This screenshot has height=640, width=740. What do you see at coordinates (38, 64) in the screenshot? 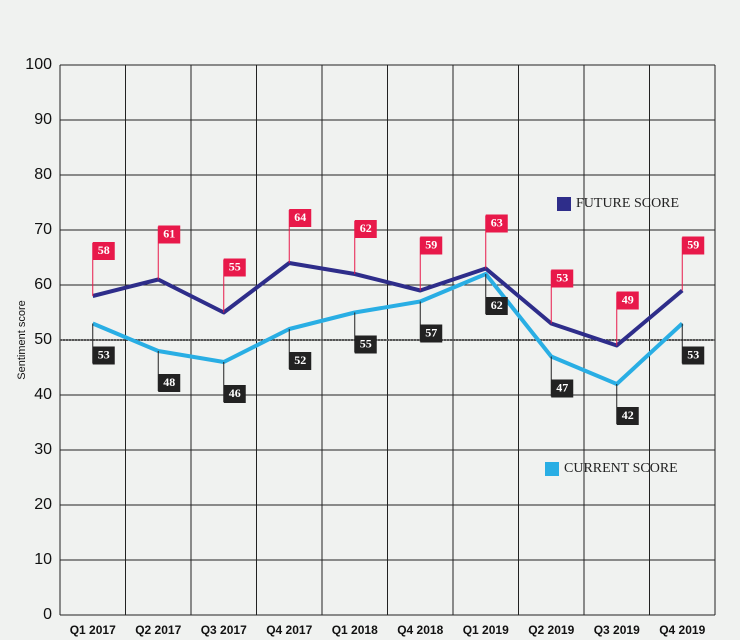
I see `y-tick-label: 100` at bounding box center [38, 64].